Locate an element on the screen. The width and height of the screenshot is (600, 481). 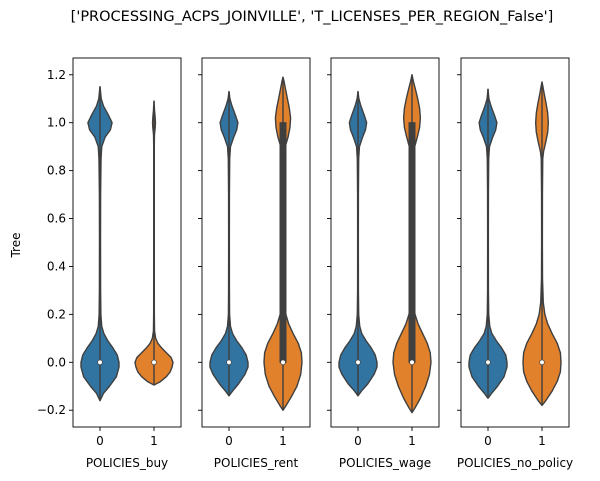
x-axis-label: POLICIES_rent is located at coordinates (256, 463).